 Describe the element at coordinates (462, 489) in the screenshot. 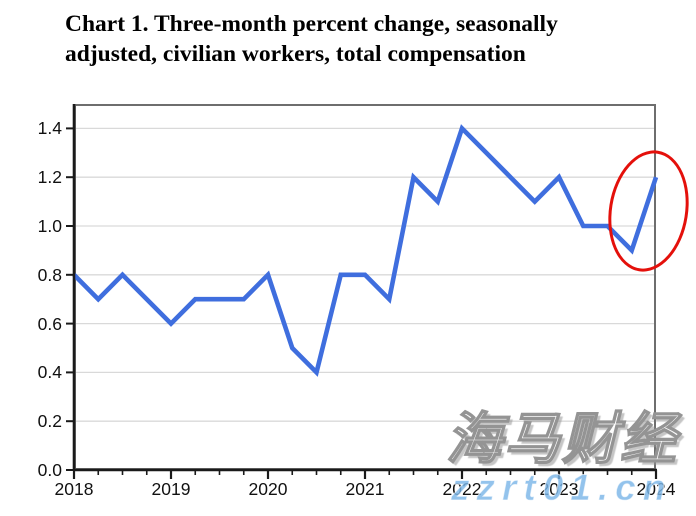

I see `x-tick-label: 2022` at that location.